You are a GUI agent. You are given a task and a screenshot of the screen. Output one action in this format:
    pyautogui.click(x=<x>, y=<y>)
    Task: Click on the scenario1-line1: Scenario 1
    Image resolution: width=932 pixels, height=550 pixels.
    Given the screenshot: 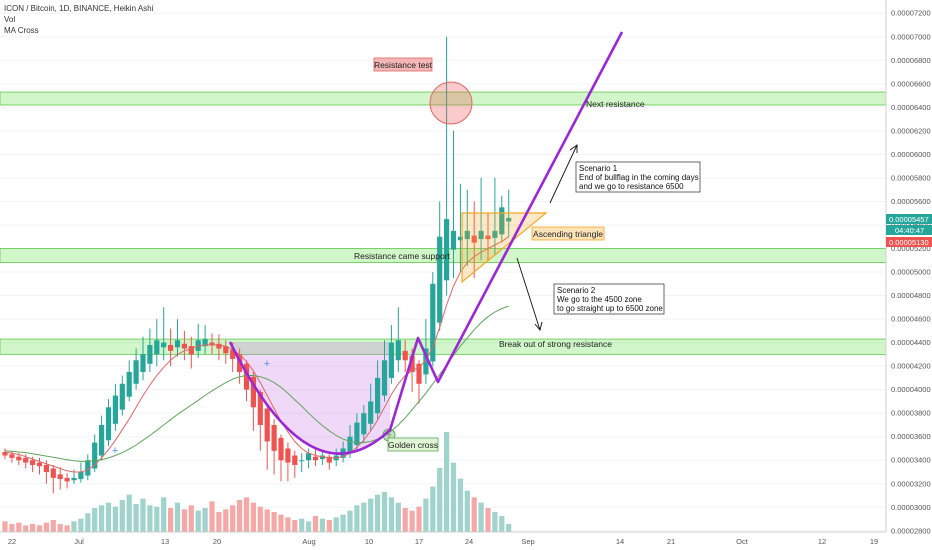 What is the action you would take?
    pyautogui.click(x=598, y=168)
    